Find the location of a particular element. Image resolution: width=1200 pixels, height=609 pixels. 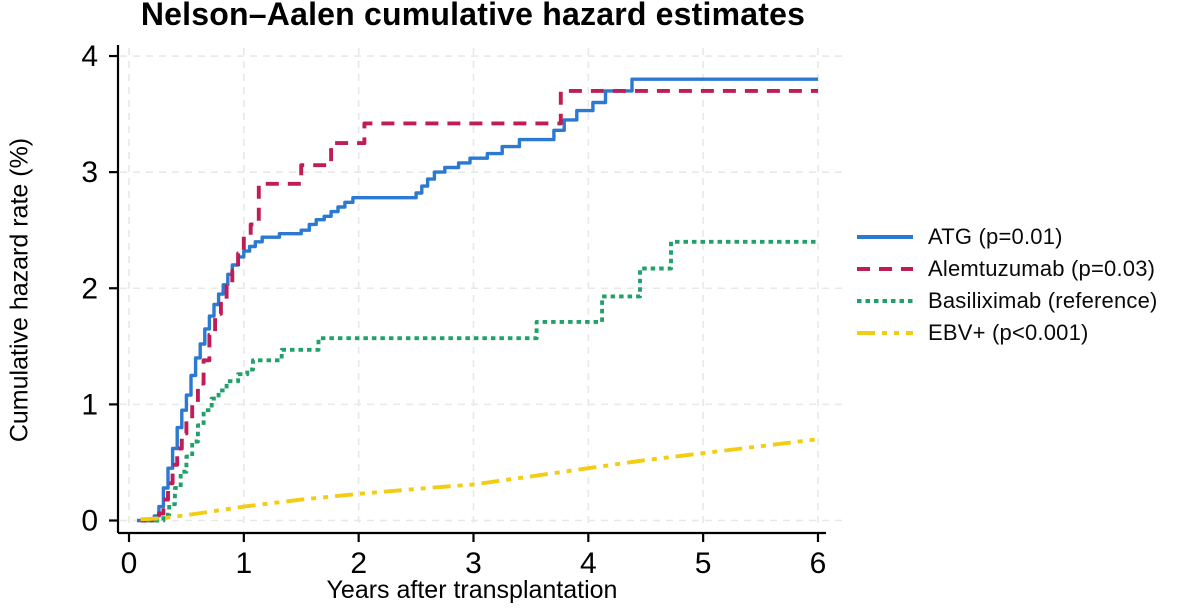

x-tick-label: 6 is located at coordinates (818, 563).